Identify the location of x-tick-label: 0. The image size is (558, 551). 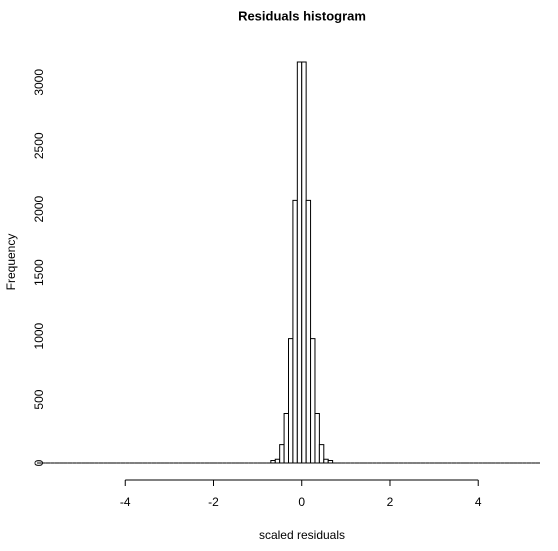
(301, 502).